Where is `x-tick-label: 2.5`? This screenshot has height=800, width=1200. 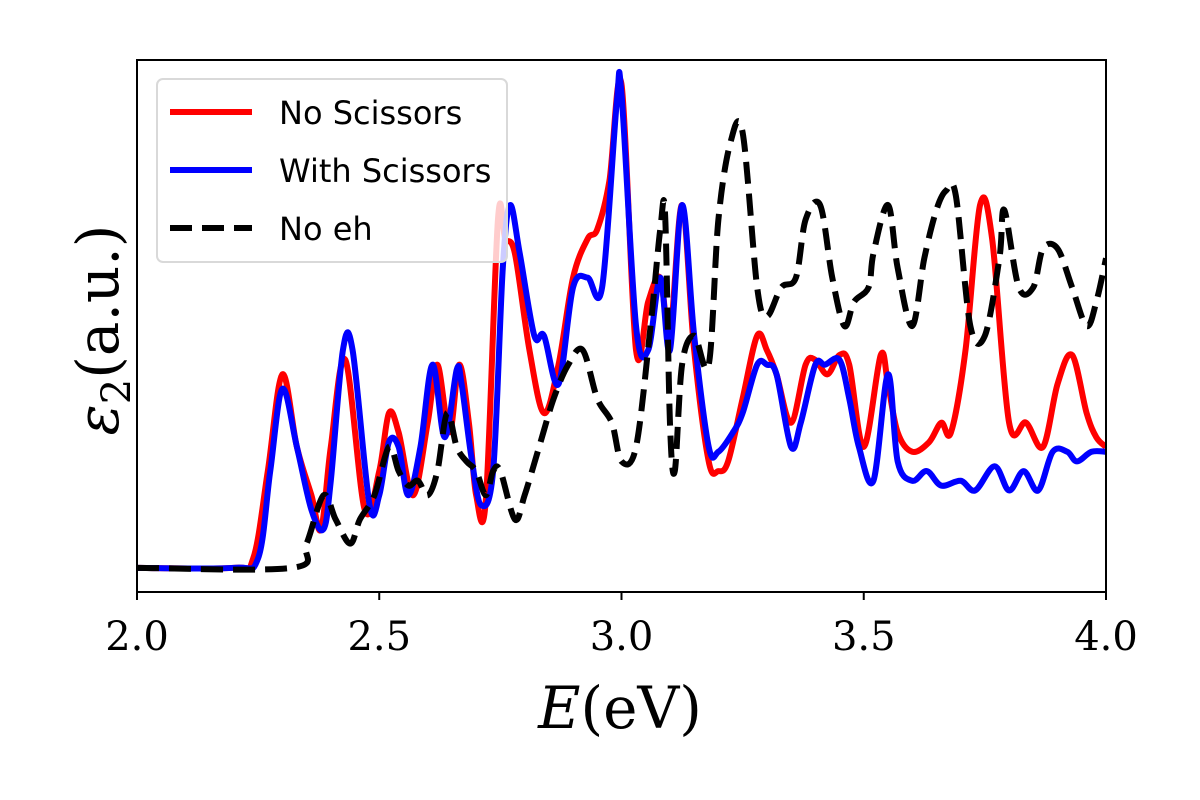 x-tick-label: 2.5 is located at coordinates (379, 637).